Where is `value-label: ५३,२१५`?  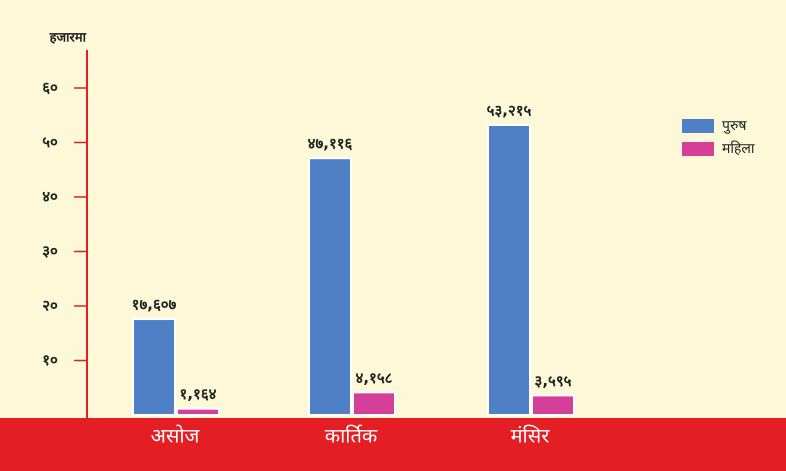
value-label: ५३,२१५ is located at coordinates (509, 110).